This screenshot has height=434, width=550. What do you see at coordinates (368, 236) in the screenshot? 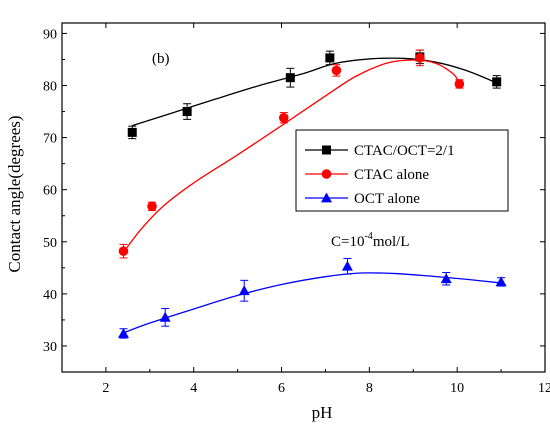
I see `annotation-exponent: -4` at bounding box center [368, 236].